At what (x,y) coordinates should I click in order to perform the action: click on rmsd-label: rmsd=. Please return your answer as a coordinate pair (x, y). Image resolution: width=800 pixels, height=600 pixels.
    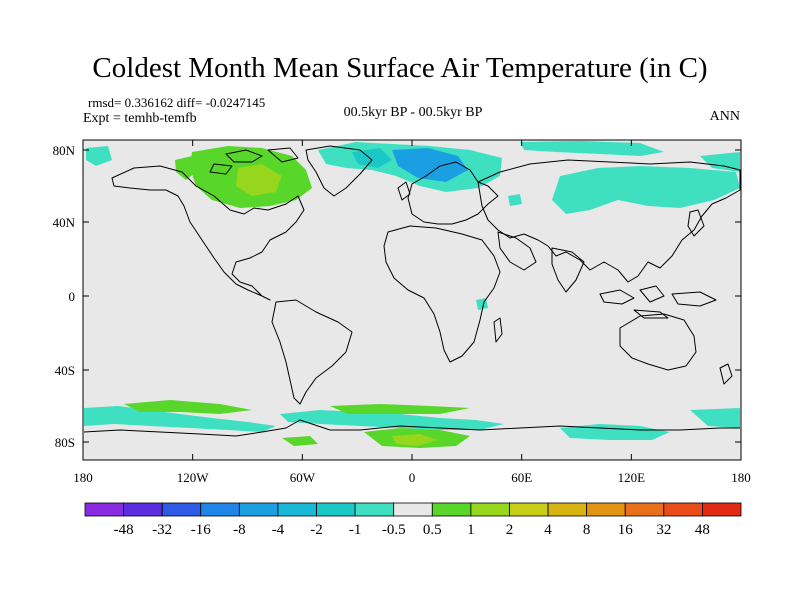
    Looking at the image, I should click on (105, 102).